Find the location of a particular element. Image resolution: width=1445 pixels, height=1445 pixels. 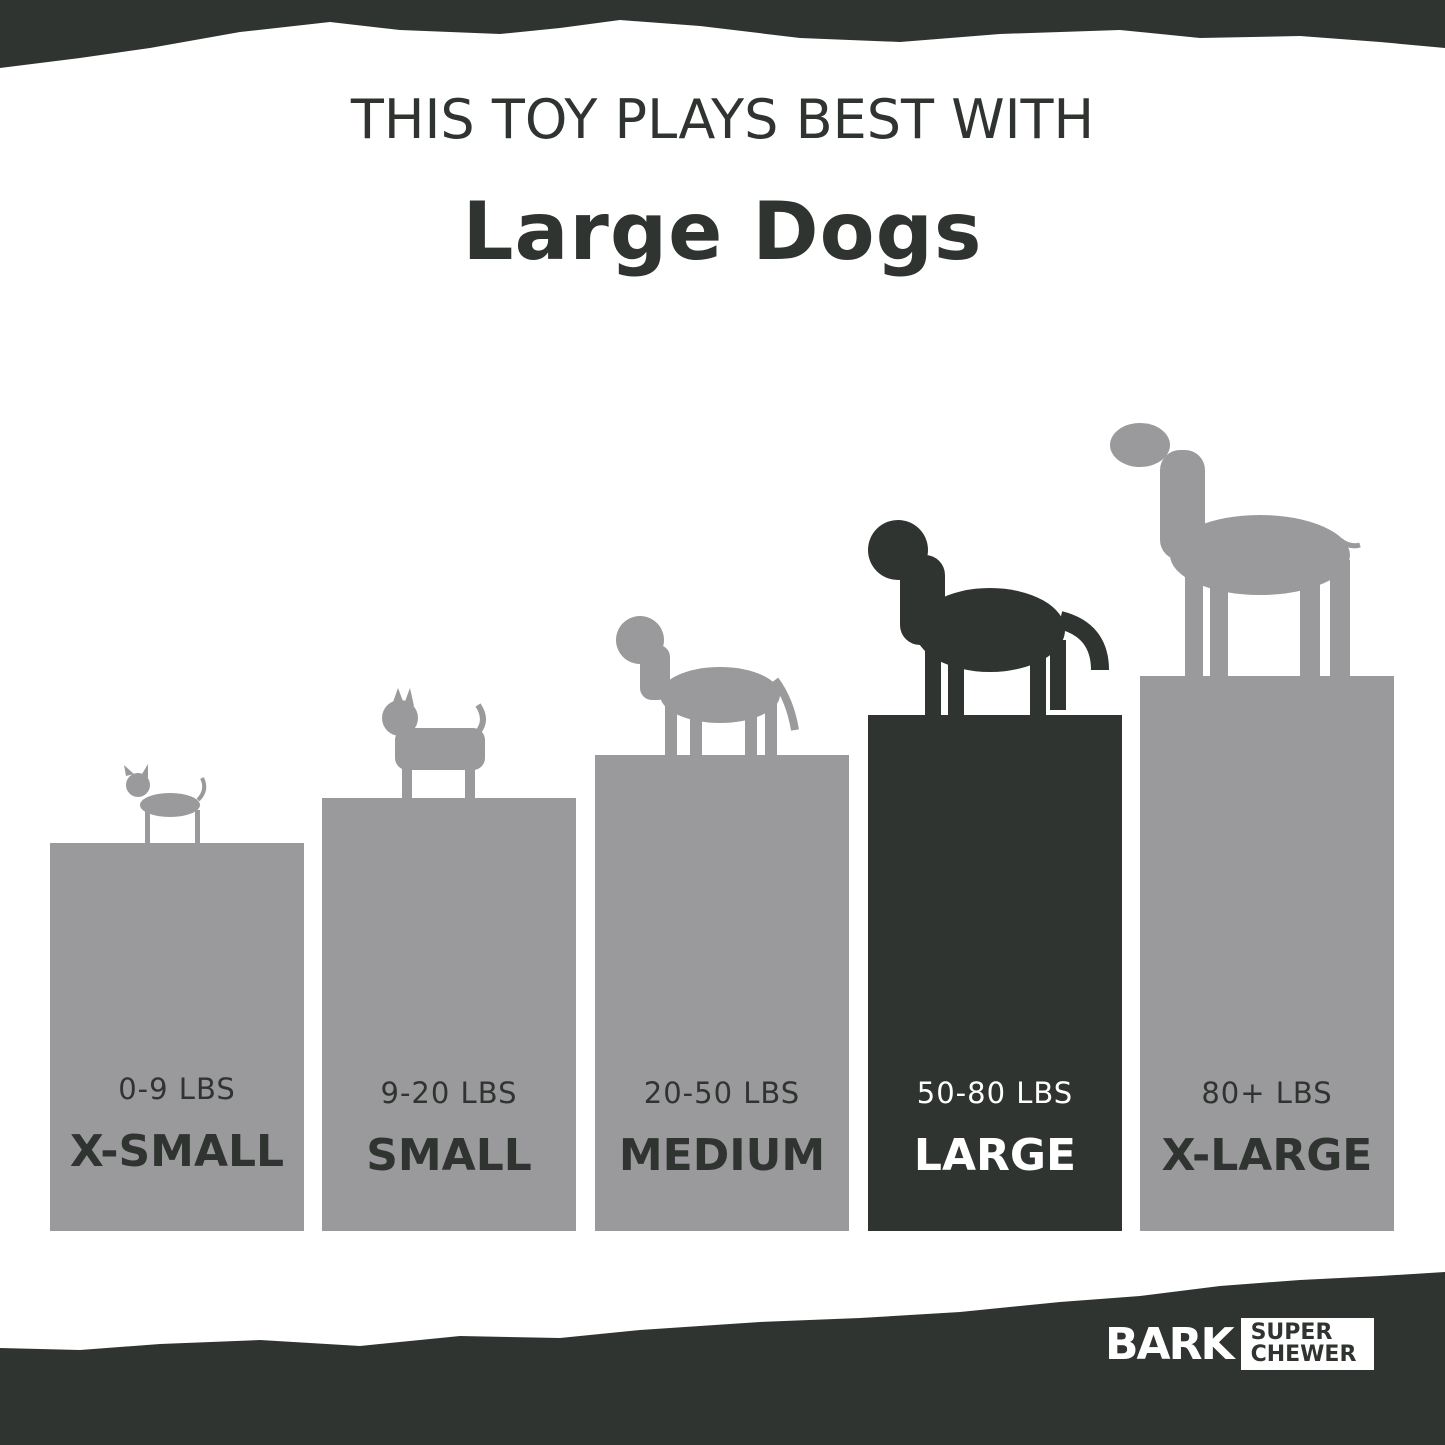

scottish-terrier-icon is located at coordinates (434, 743).